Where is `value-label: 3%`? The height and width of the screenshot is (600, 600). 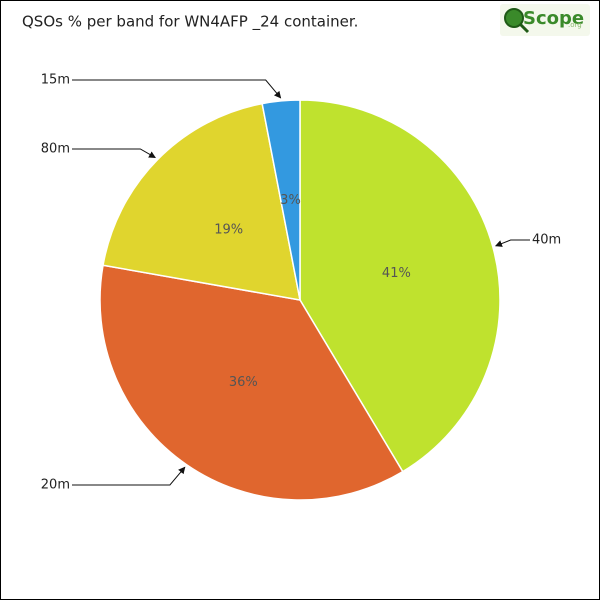
value-label: 3% is located at coordinates (290, 200).